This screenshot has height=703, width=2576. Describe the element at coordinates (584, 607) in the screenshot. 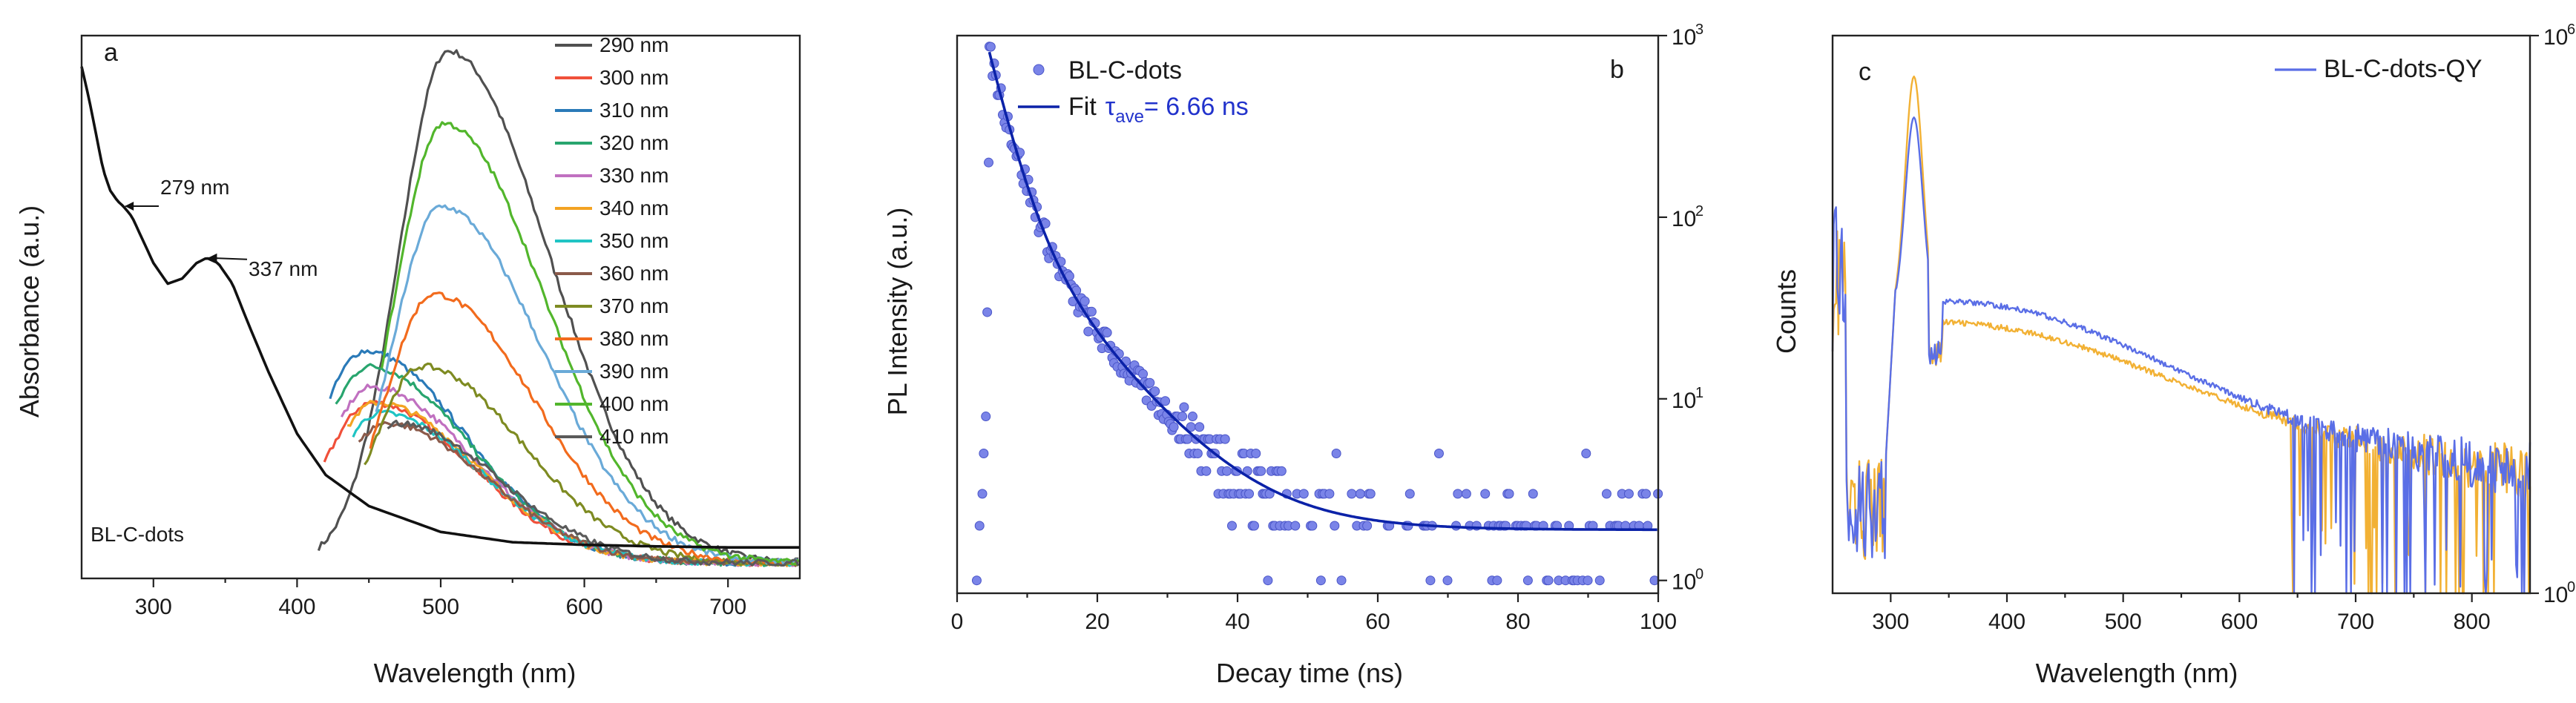

I see `panel-a-xtick-label: 600` at that location.